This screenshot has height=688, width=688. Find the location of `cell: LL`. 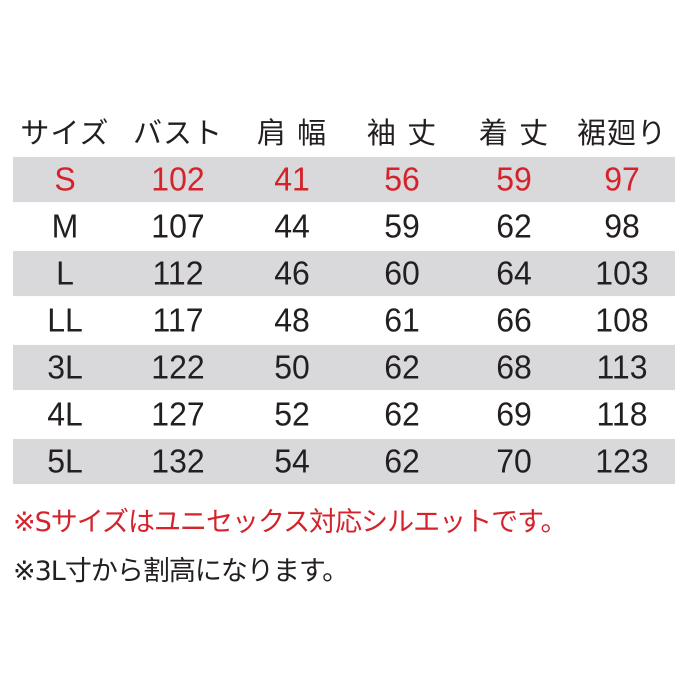

cell: LL is located at coordinates (65, 320).